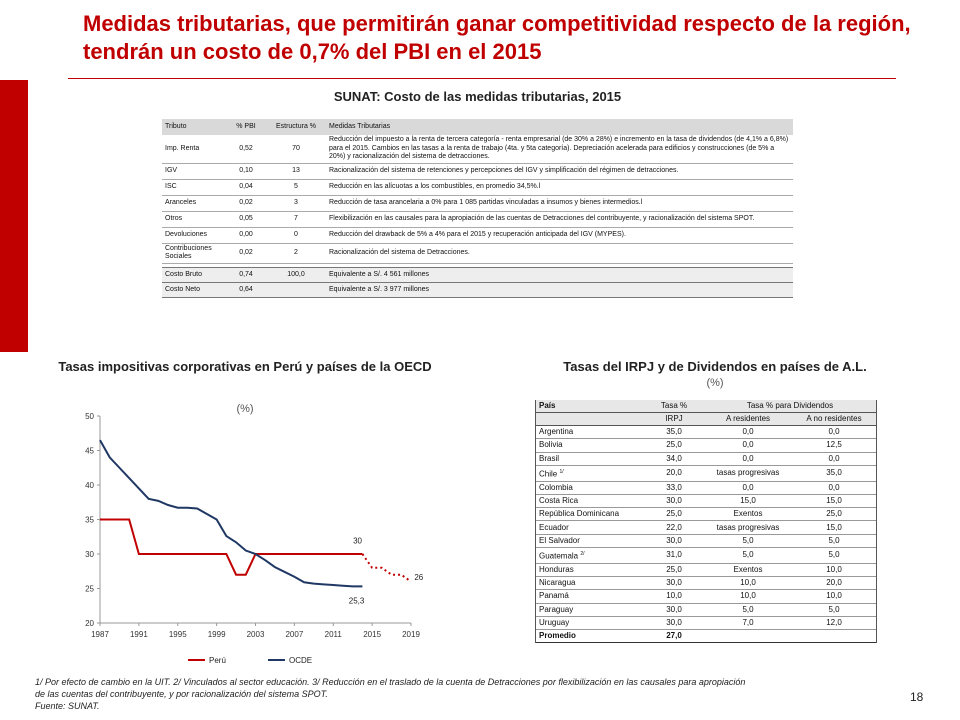 The image size is (960, 720). What do you see at coordinates (706, 419) in the screenshot?
I see `table-subheader-row: IRPJ A residentes A no residentes` at bounding box center [706, 419].